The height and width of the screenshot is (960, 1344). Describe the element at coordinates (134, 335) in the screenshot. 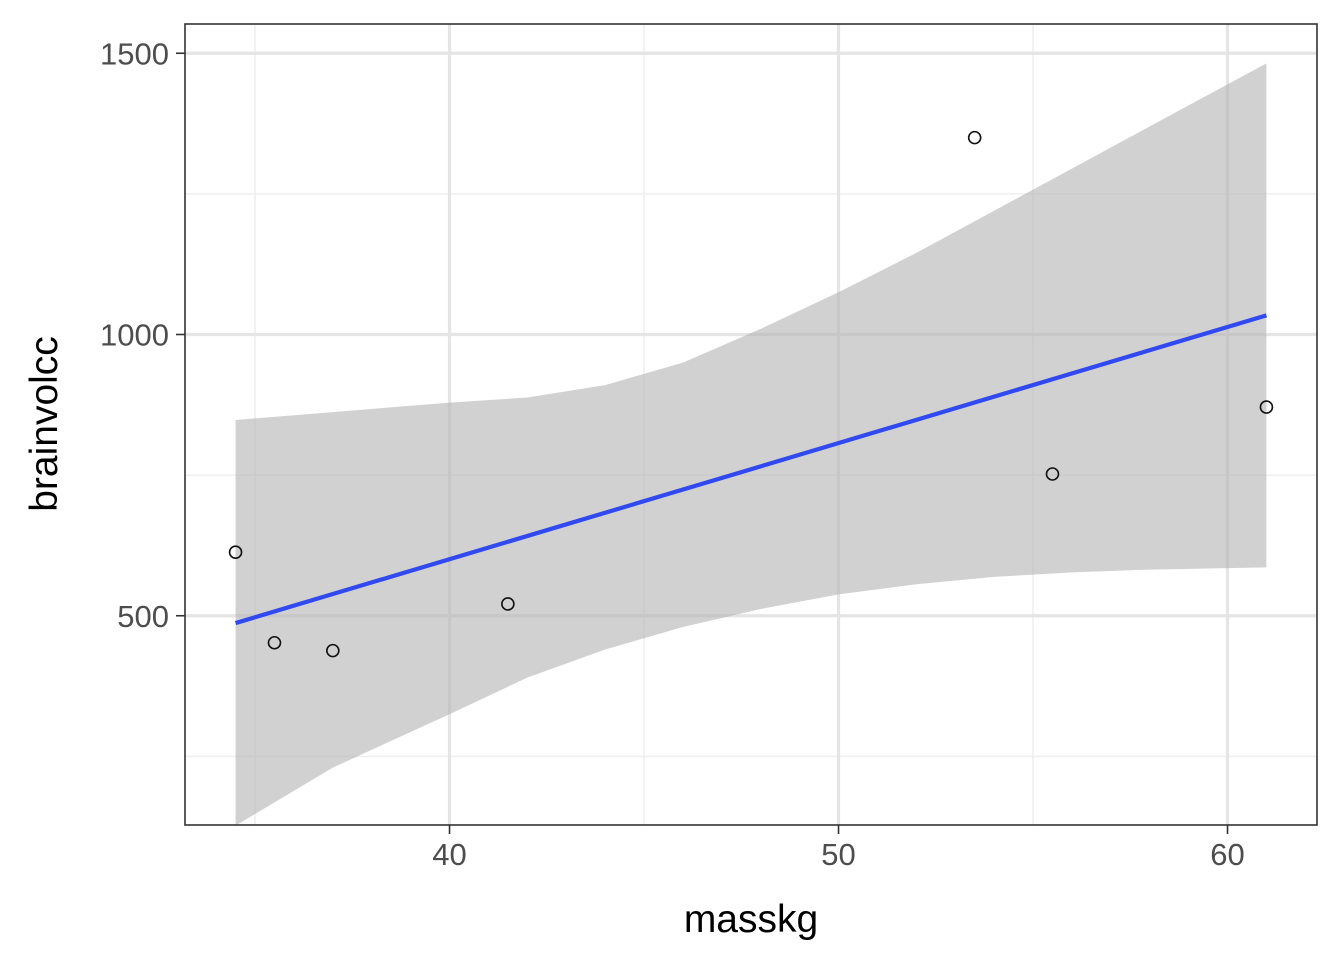

I see `y-tick-label: 1000` at that location.